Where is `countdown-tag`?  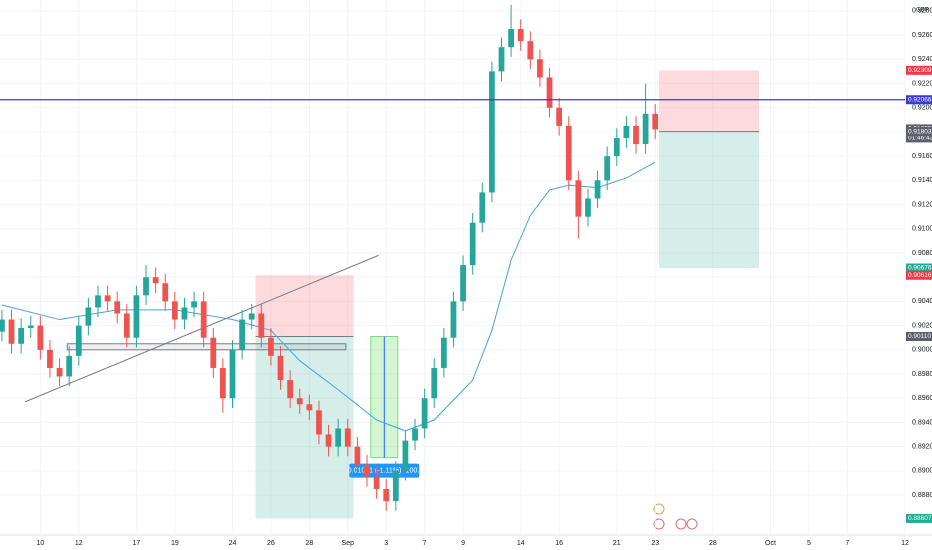
countdown-tag is located at coordinates (919, 138).